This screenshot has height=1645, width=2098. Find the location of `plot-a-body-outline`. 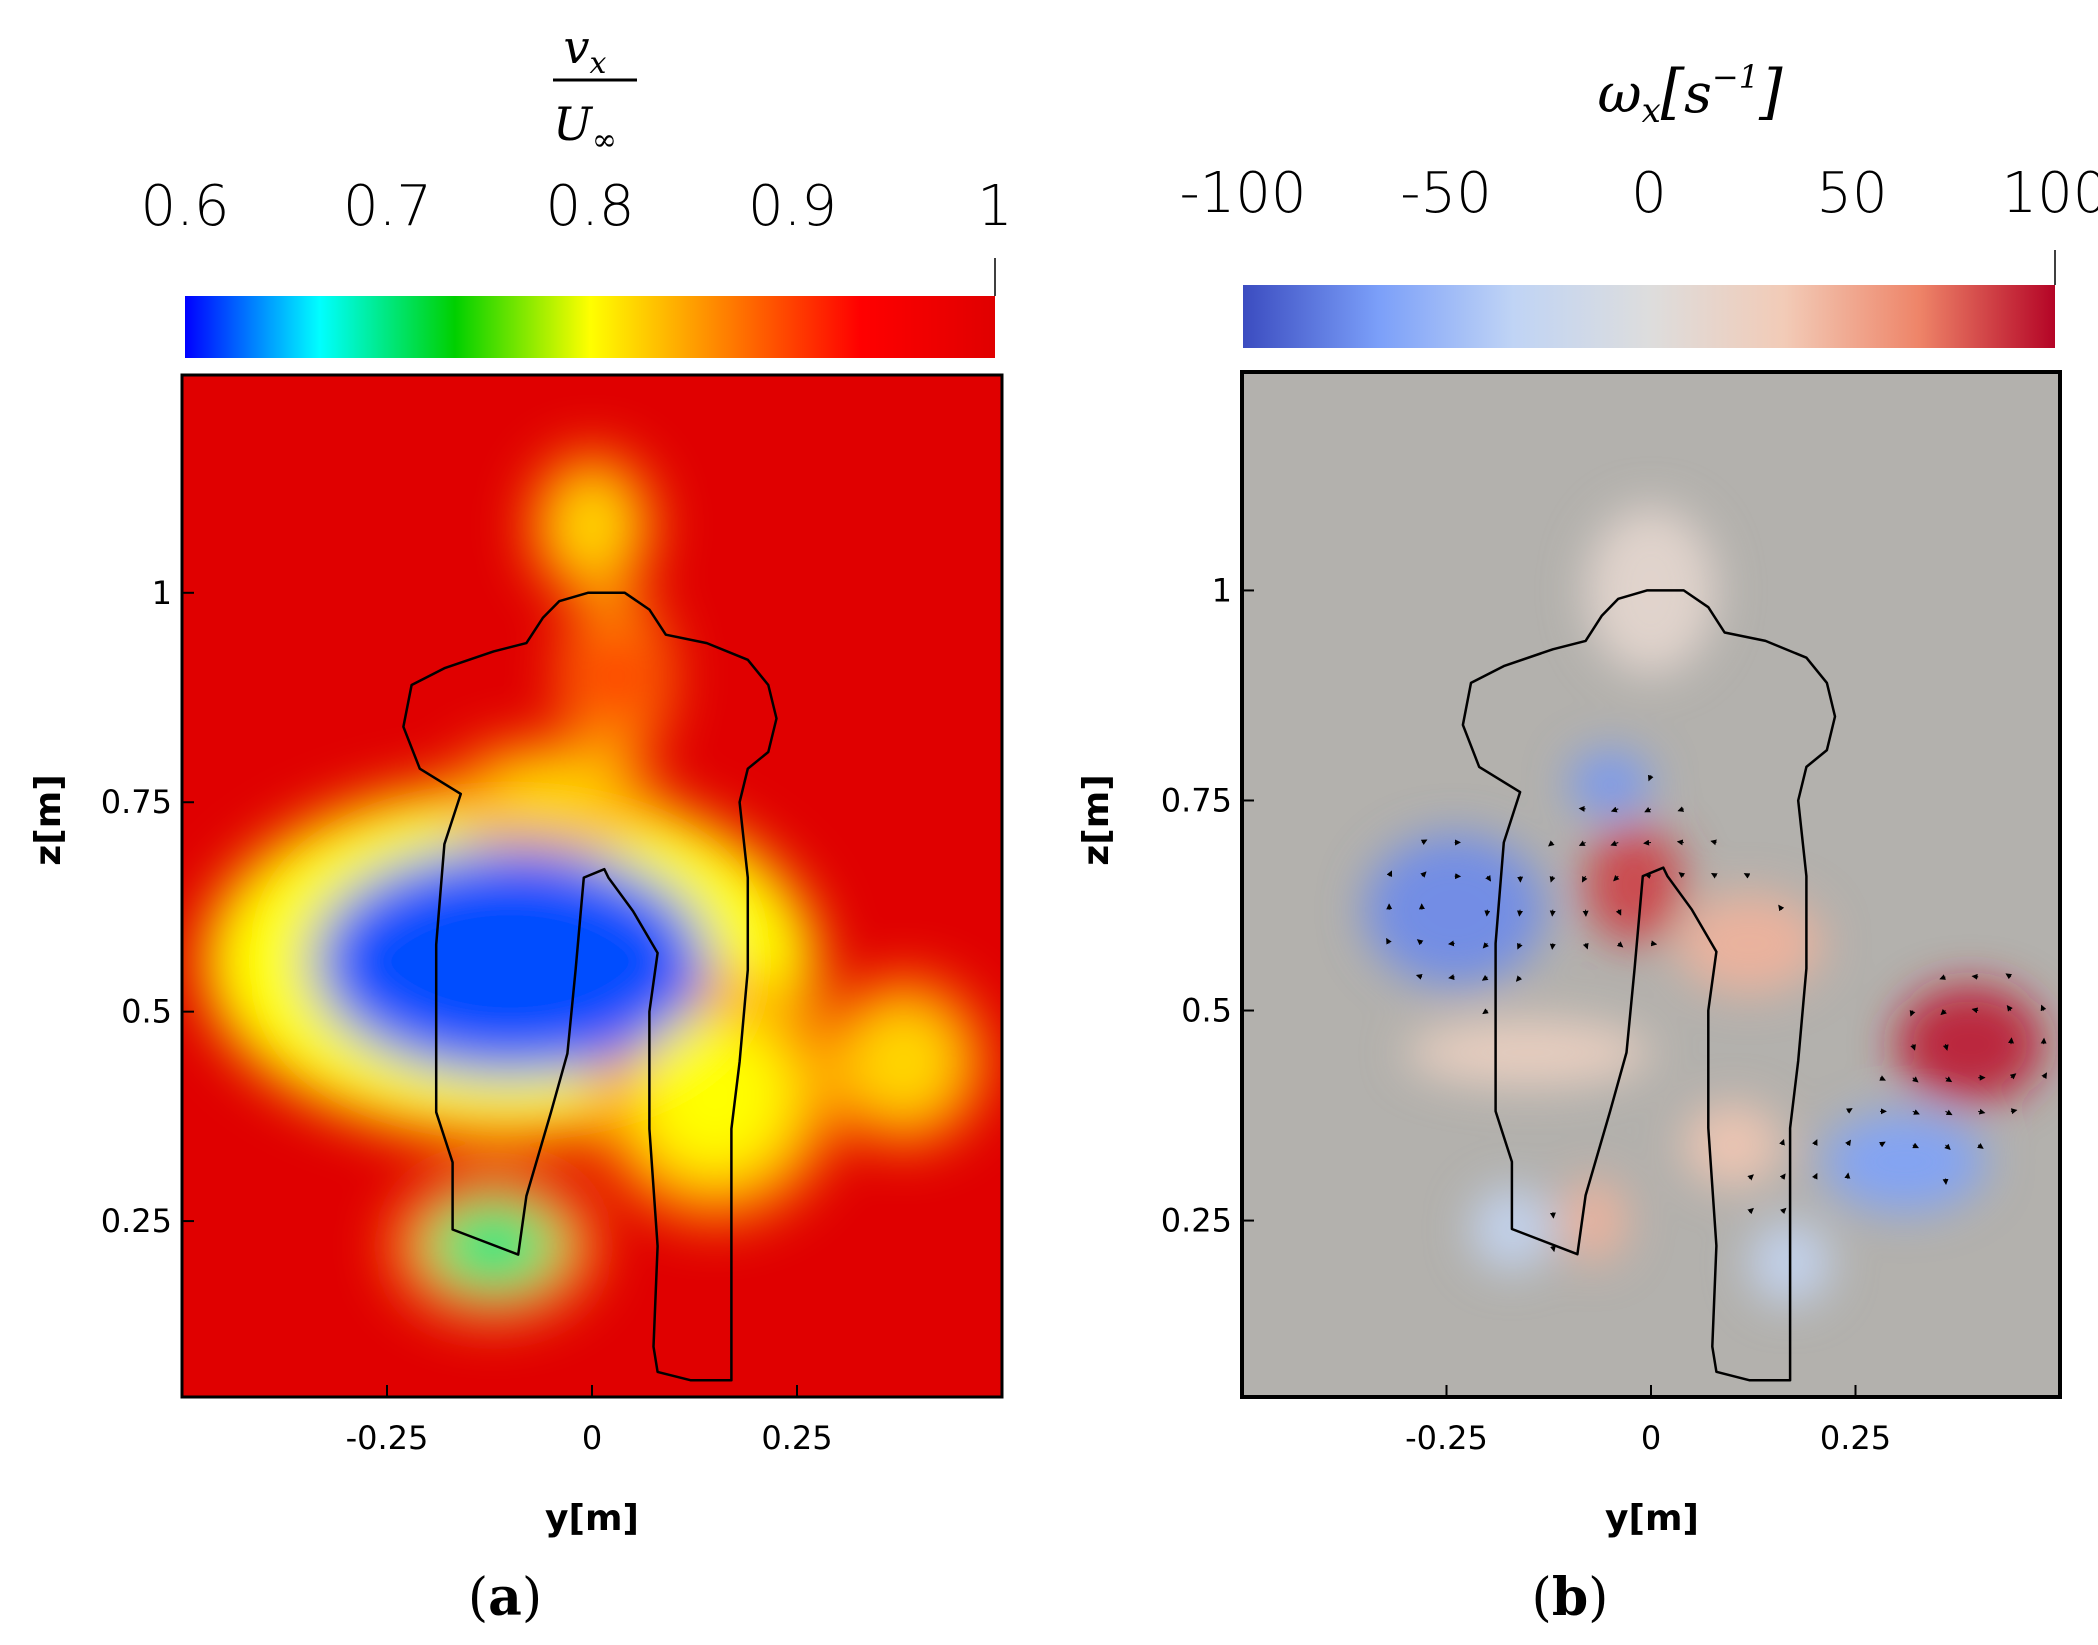

plot-a-body-outline is located at coordinates (590, 986).